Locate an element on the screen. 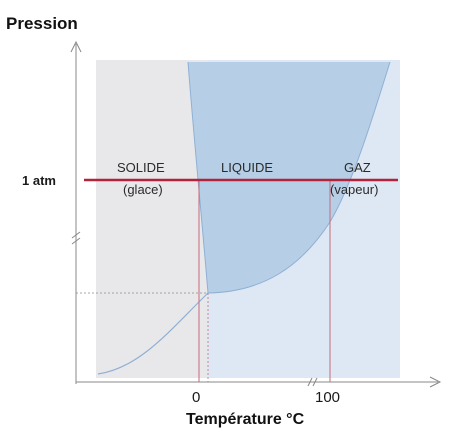 The width and height of the screenshot is (454, 432). x-axis-arrow-icon is located at coordinates (435, 382).